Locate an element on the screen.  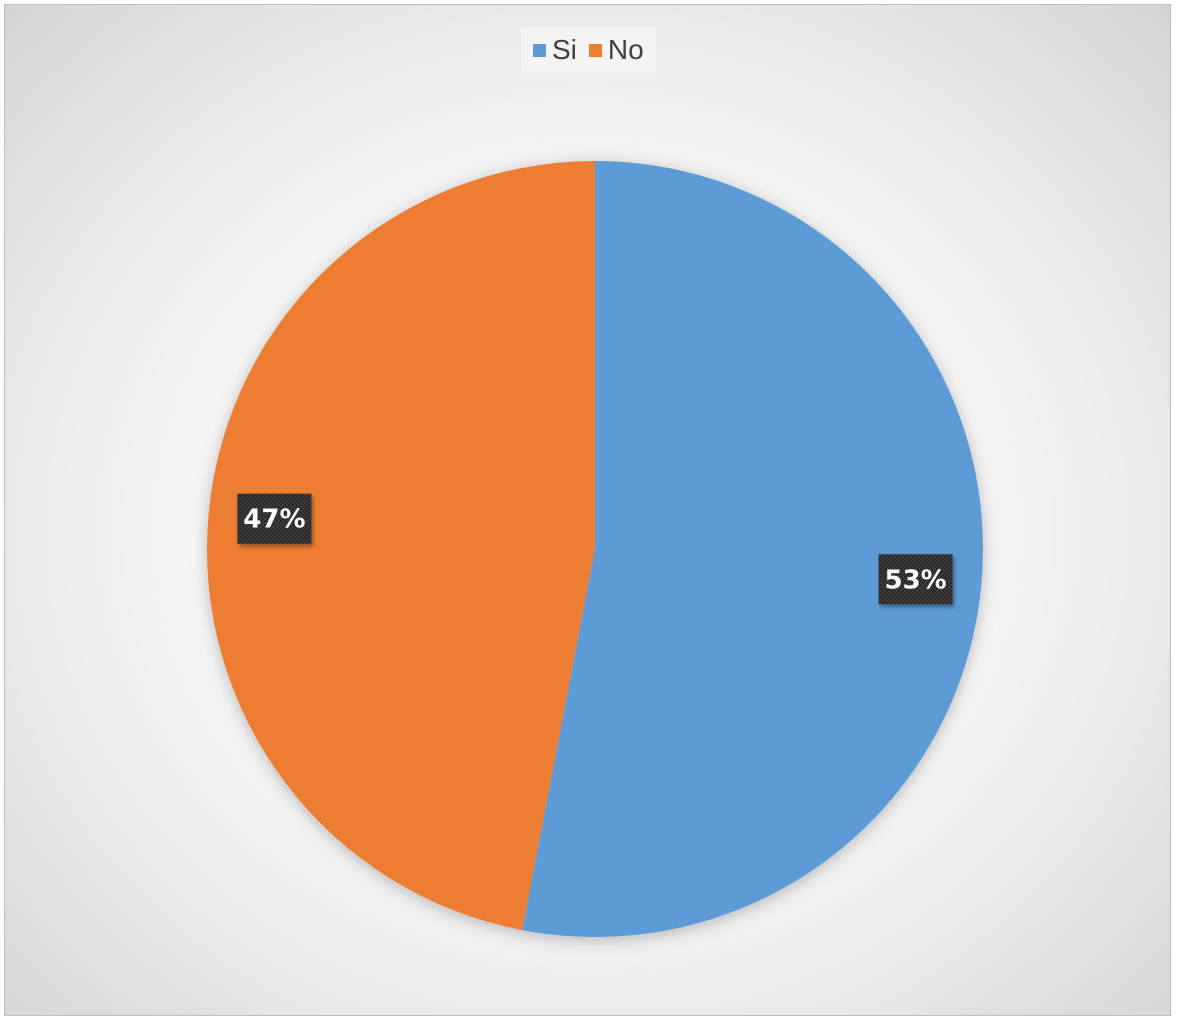
data-label-text: 47% is located at coordinates (274, 520).